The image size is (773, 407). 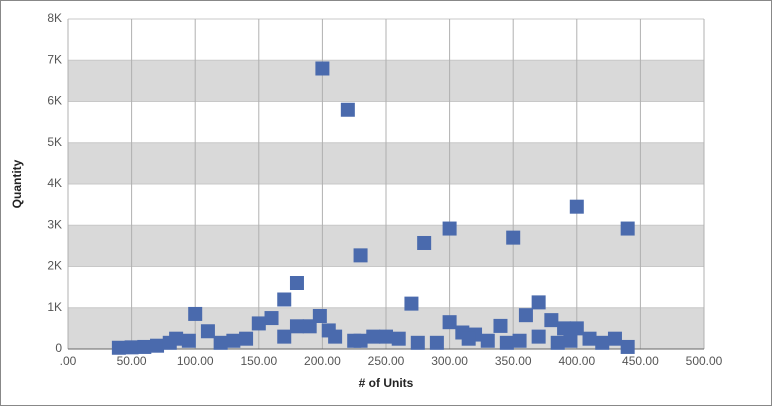 What do you see at coordinates (513, 361) in the screenshot?
I see `x-tick-label: 350.00` at bounding box center [513, 361].